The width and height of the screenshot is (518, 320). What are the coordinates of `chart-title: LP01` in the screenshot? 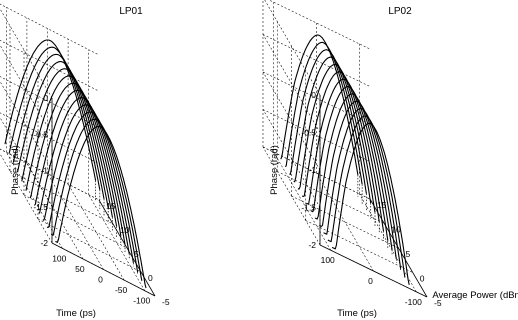 It's located at (131, 11).